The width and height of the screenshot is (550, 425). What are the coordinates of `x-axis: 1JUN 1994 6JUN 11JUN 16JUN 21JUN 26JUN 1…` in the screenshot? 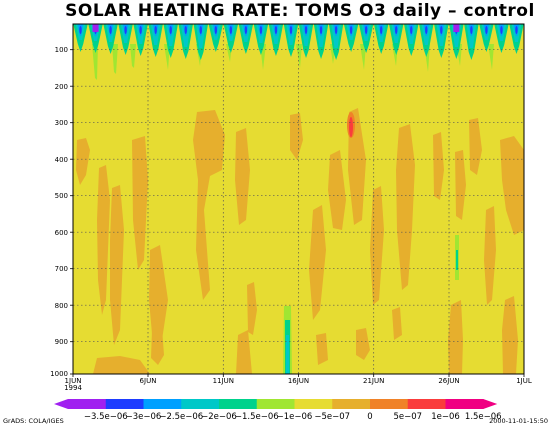 It's located at (298, 383).